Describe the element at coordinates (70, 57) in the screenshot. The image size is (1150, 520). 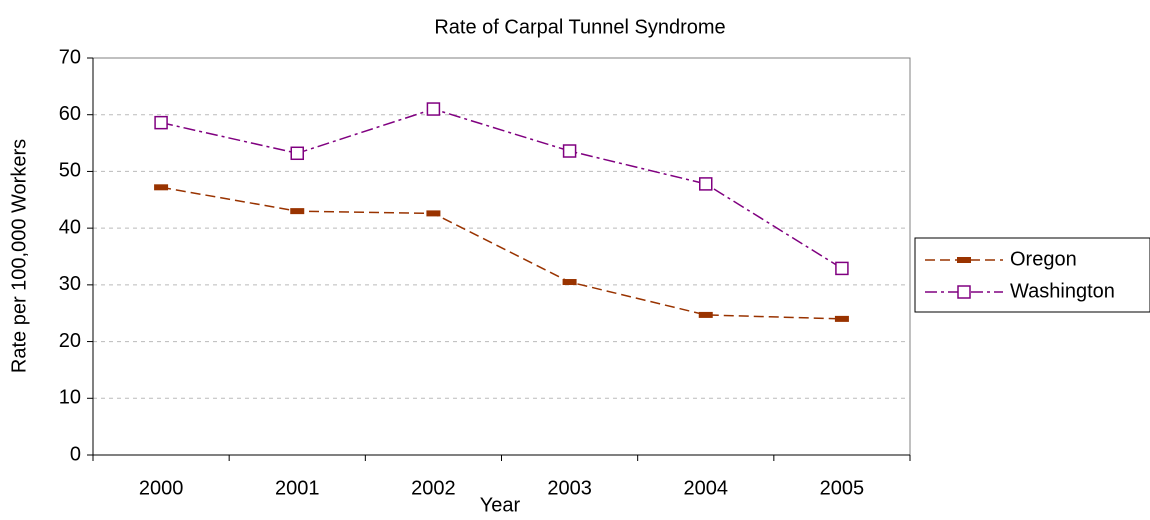
I see `y-tick-label: 70` at that location.